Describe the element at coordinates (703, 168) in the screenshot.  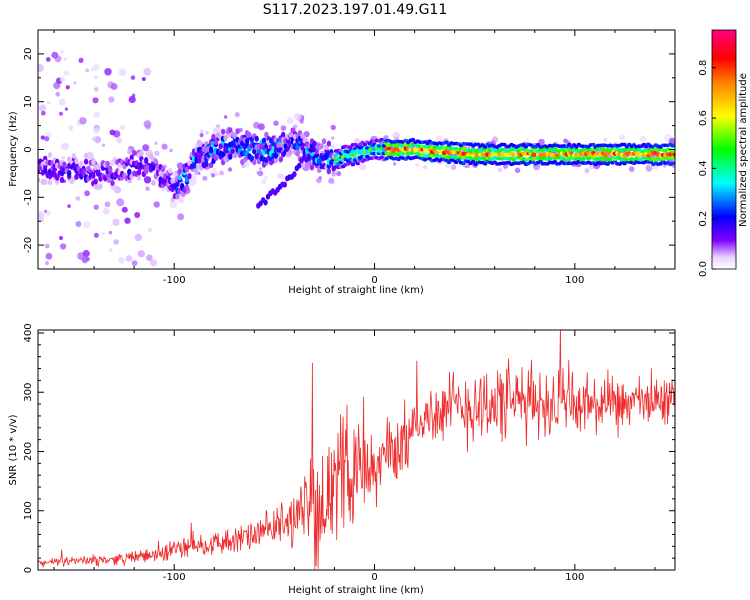
I see `colorbar-tick-label: 0.4` at that location.